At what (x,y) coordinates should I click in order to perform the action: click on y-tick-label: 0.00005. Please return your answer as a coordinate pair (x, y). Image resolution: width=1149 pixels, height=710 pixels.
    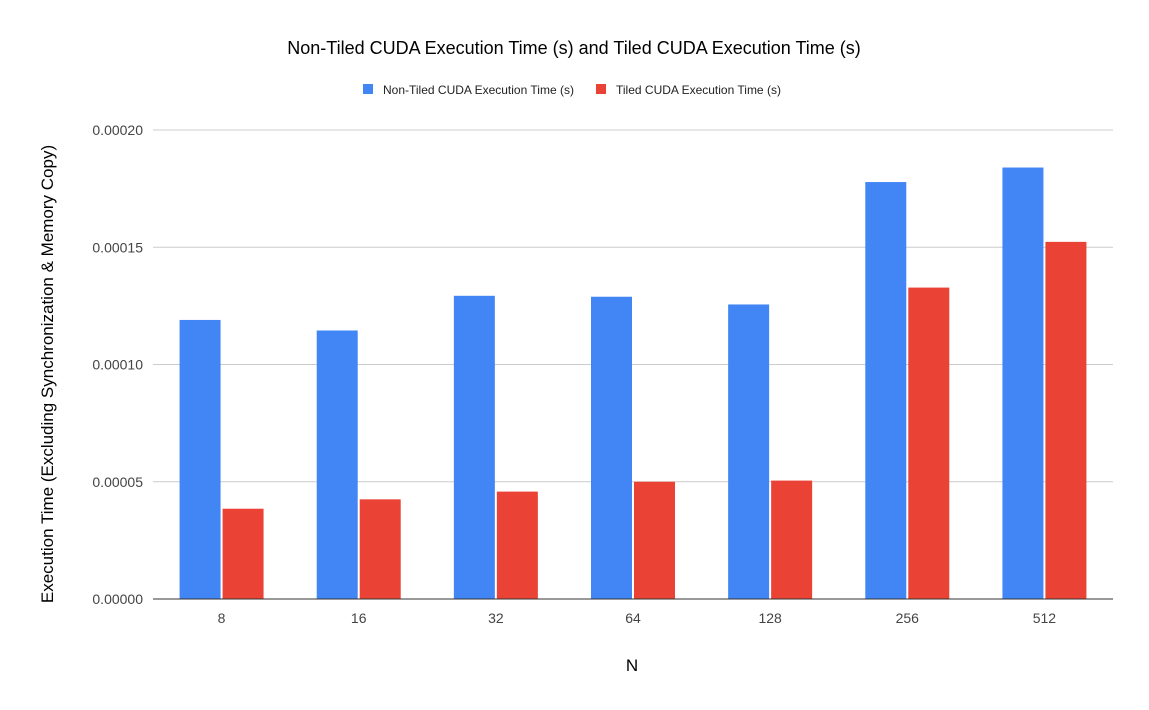
    Looking at the image, I should click on (117, 482).